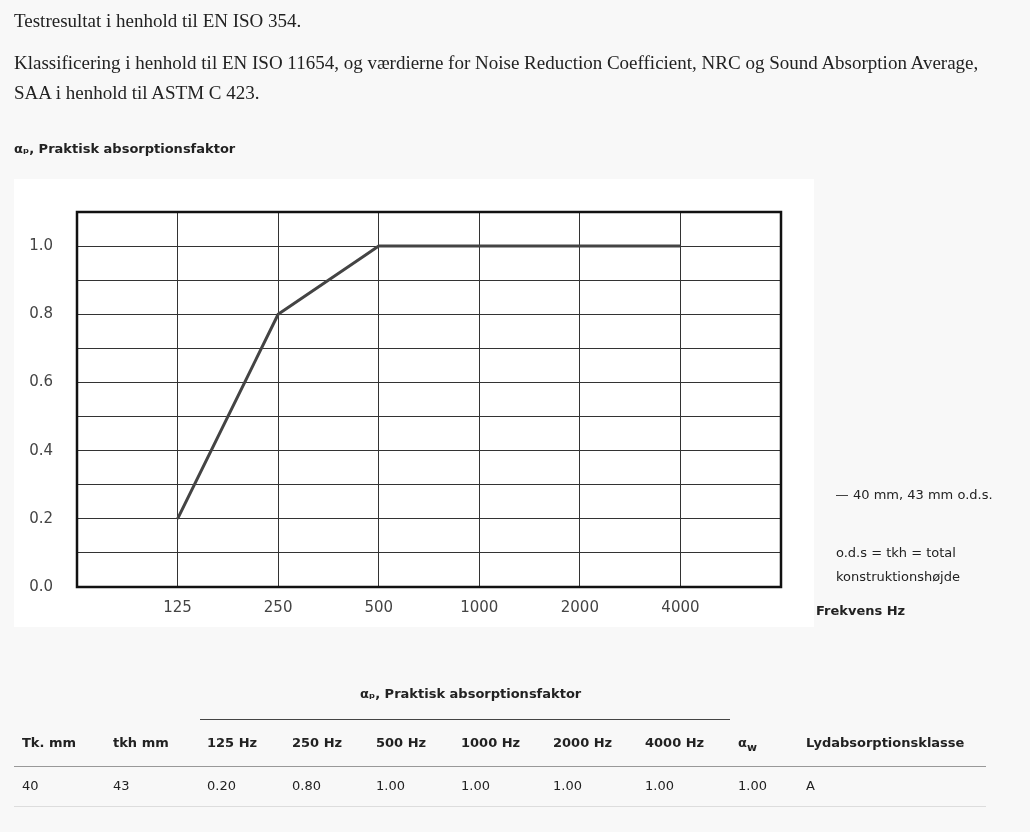 This screenshot has height=832, width=1030. I want to click on text: 2000 Hz, so click(583, 742).